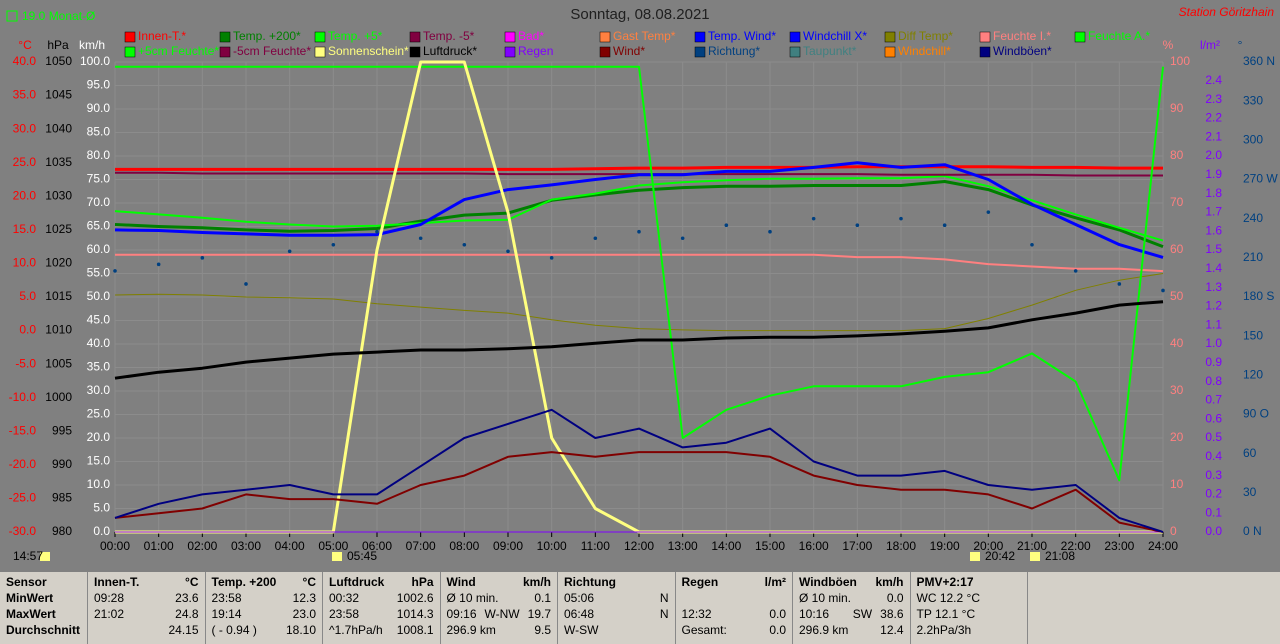 Image resolution: width=1280 pixels, height=644 pixels. Describe the element at coordinates (99, 367) in the screenshot. I see `y-tick-label: 35.0` at that location.